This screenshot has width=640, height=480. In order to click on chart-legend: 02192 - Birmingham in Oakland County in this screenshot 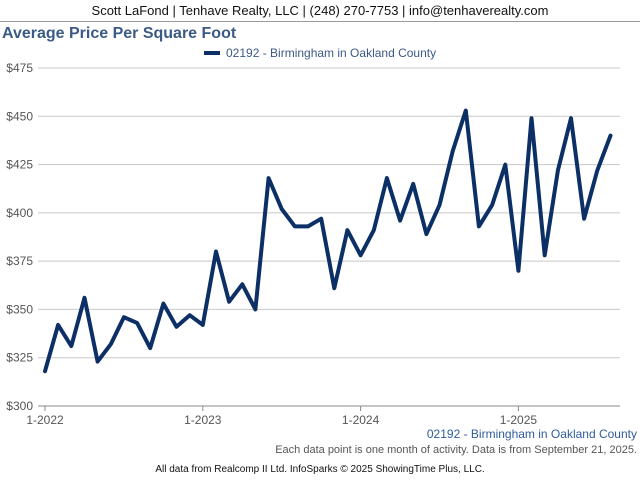, I will do `click(320, 53)`.